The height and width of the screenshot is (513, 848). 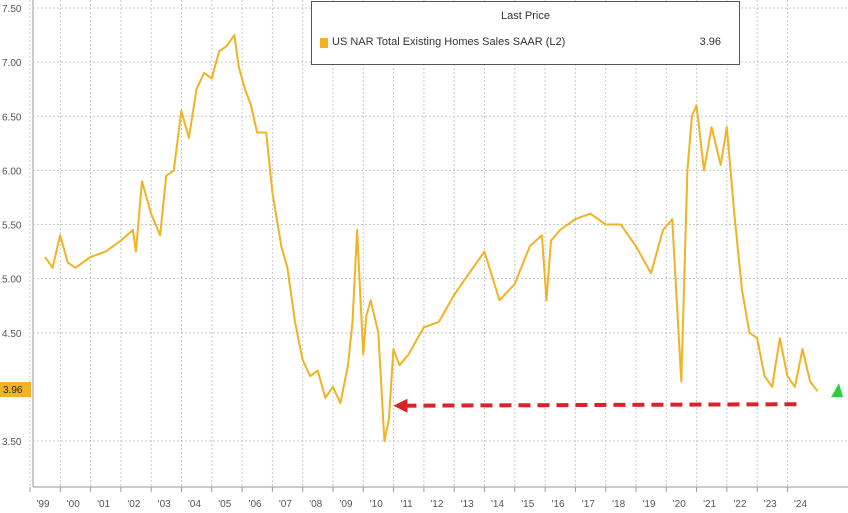 I want to click on x-tick-label: '02, so click(x=133, y=504).